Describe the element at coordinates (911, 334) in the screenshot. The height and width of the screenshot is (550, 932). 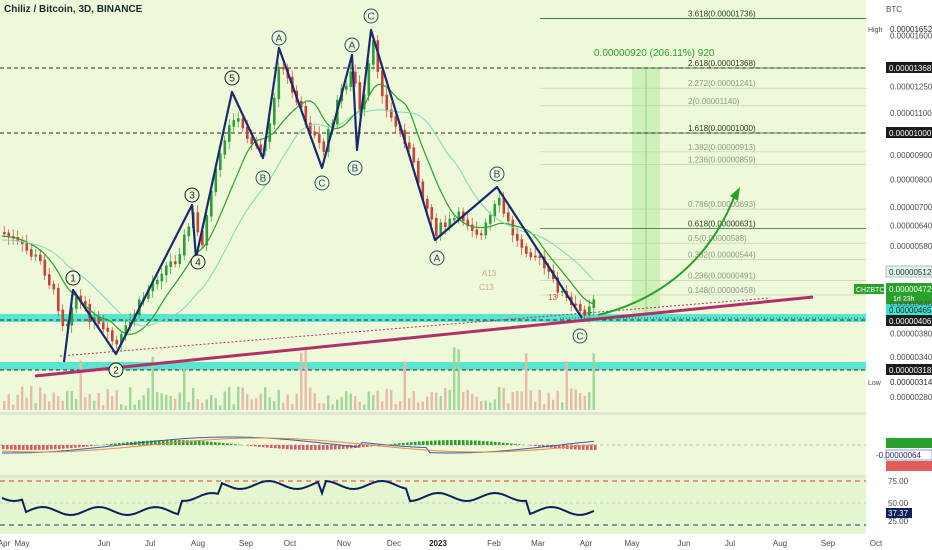
I see `price-tick: 0.00000380` at that location.